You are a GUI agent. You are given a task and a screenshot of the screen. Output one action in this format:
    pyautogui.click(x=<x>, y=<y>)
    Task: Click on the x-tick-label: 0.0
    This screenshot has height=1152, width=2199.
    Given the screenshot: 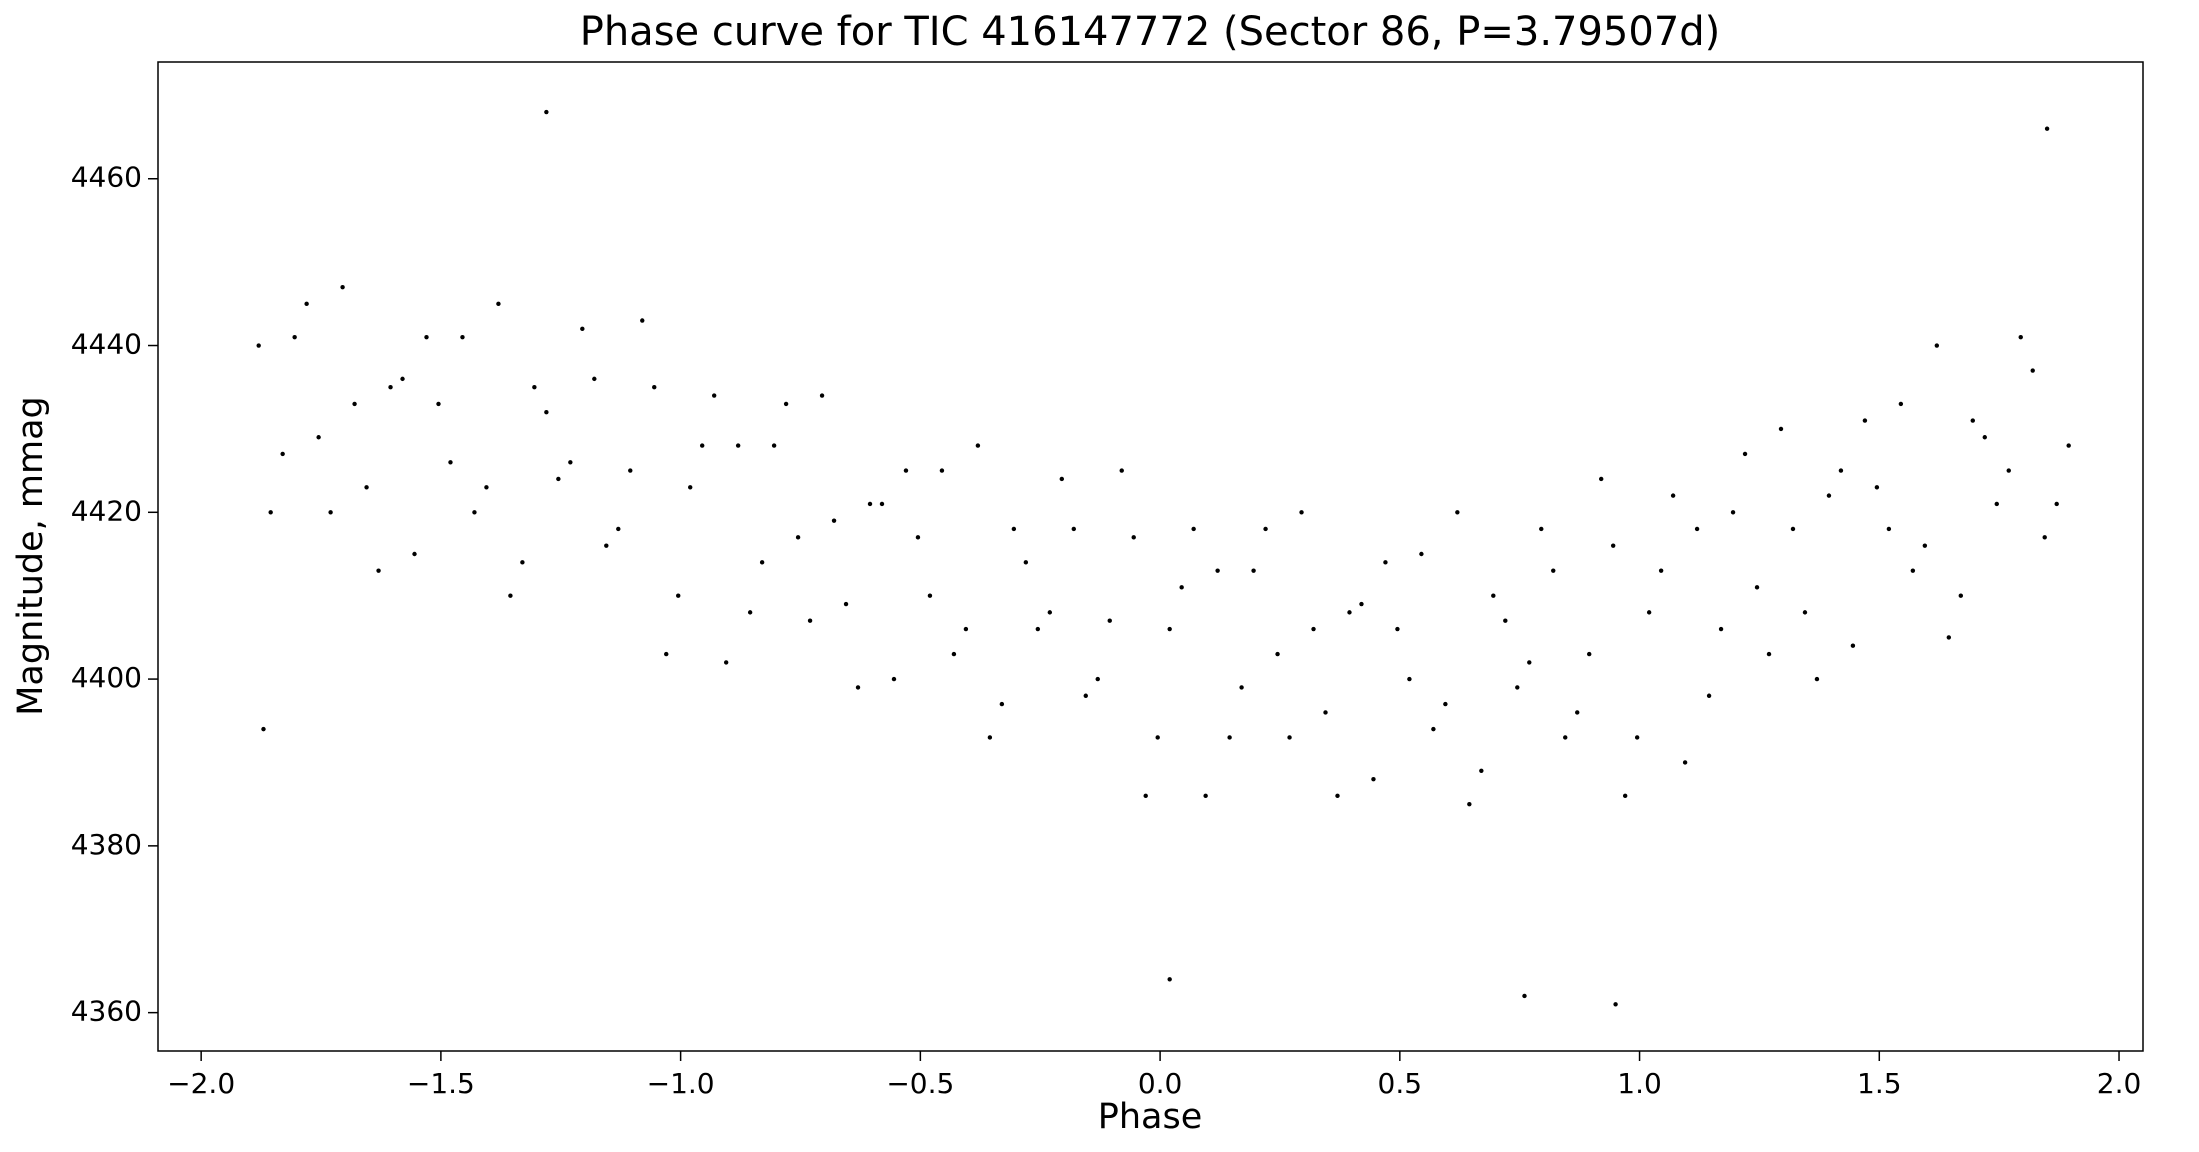 What is the action you would take?
    pyautogui.click(x=1160, y=1083)
    